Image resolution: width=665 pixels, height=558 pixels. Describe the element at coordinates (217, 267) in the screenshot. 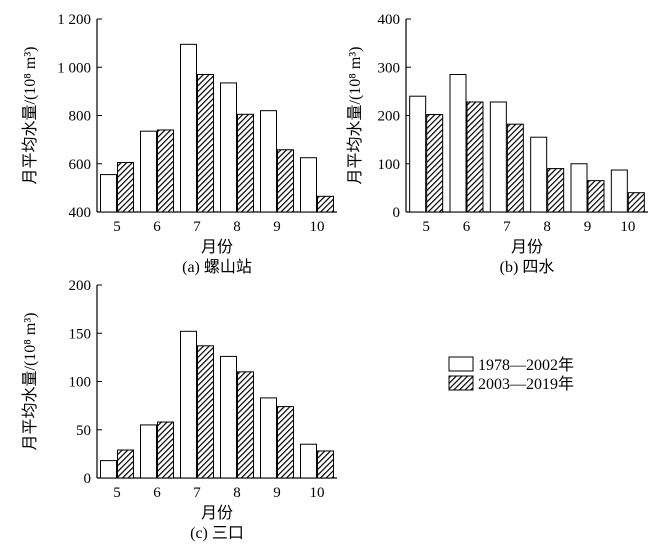

I see `panel-caption: (a) 螺山站` at that location.